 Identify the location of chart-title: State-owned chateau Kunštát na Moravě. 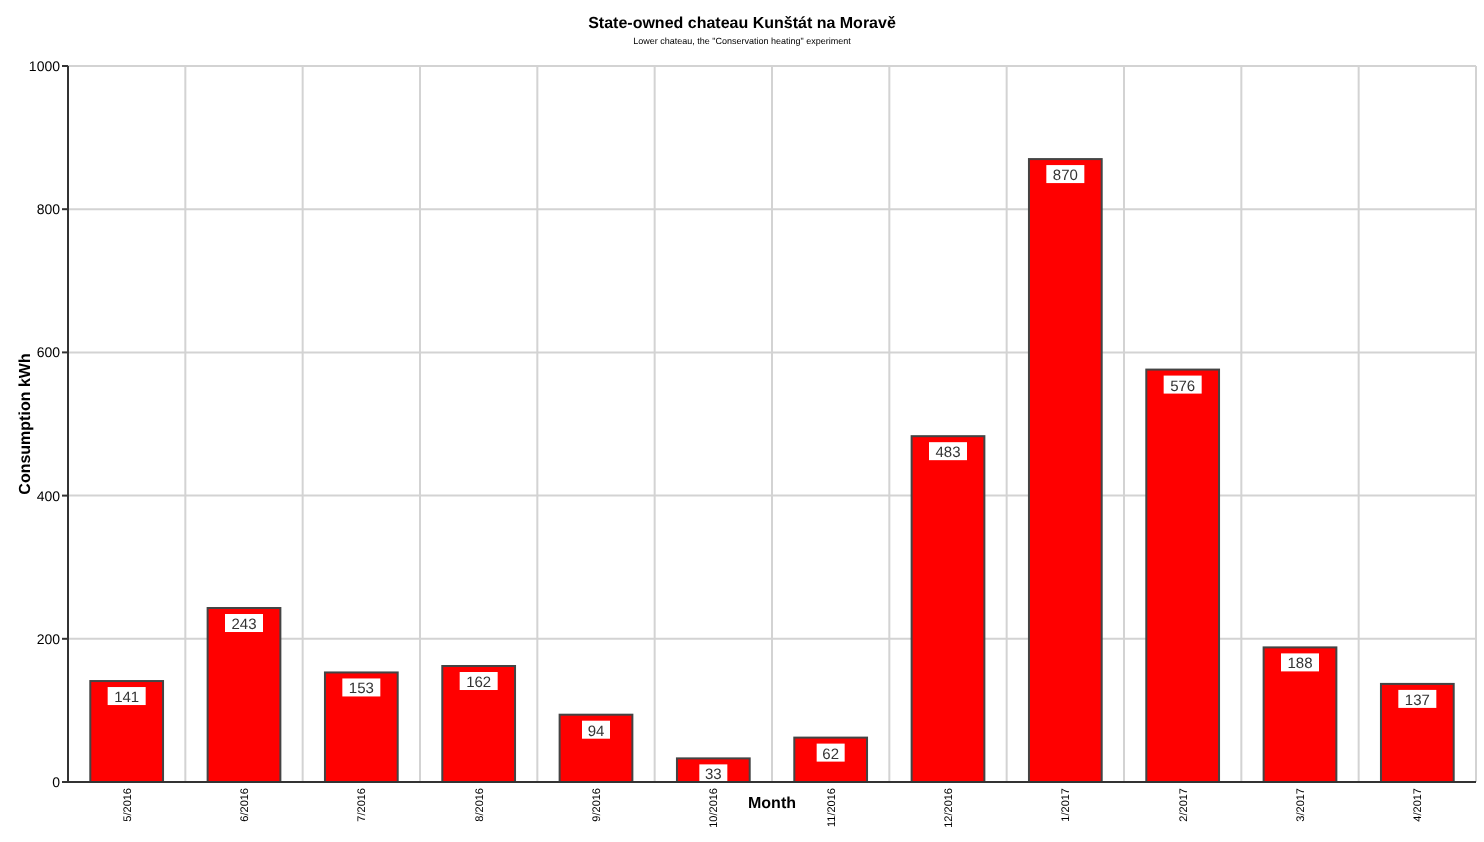
(742, 23).